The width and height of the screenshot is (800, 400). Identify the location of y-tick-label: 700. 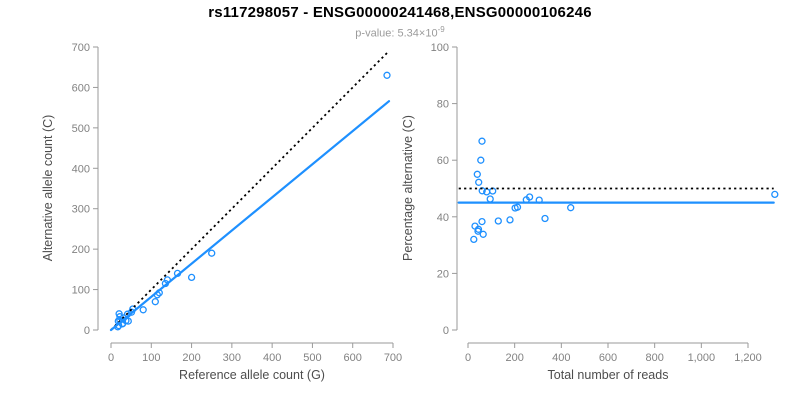
(81, 48).